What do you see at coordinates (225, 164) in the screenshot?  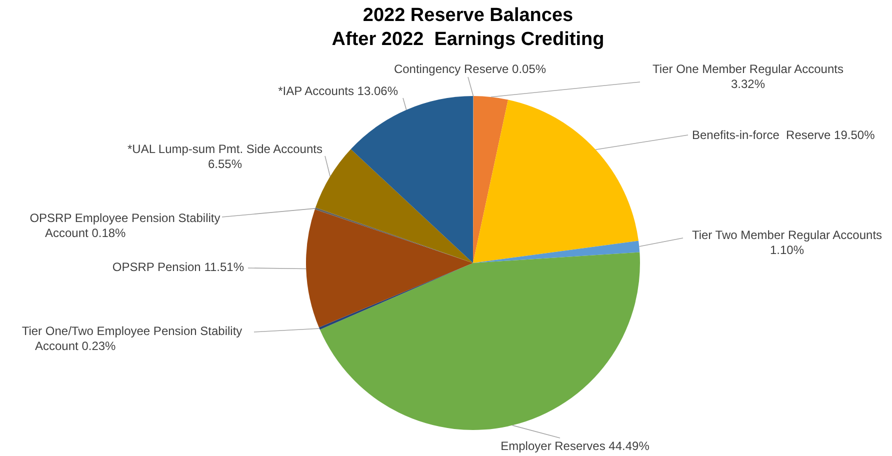 I see `data-label: 6.55%` at bounding box center [225, 164].